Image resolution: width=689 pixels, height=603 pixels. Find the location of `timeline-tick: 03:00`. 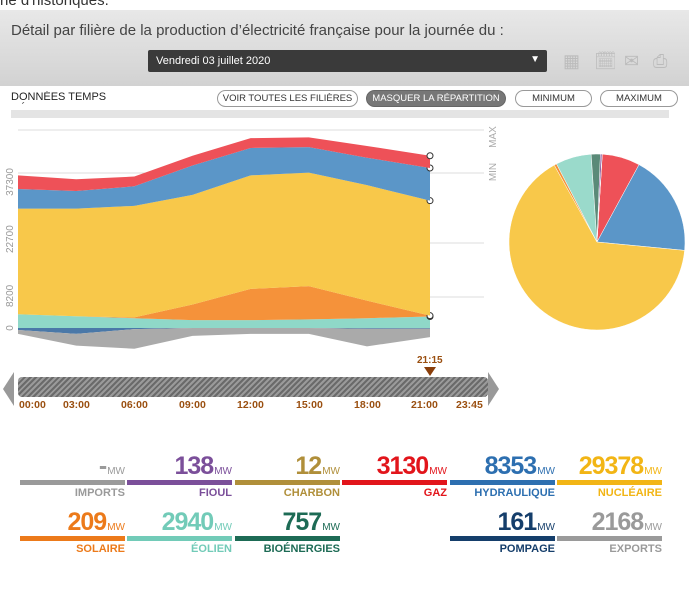

timeline-tick: 03:00 is located at coordinates (76, 405).